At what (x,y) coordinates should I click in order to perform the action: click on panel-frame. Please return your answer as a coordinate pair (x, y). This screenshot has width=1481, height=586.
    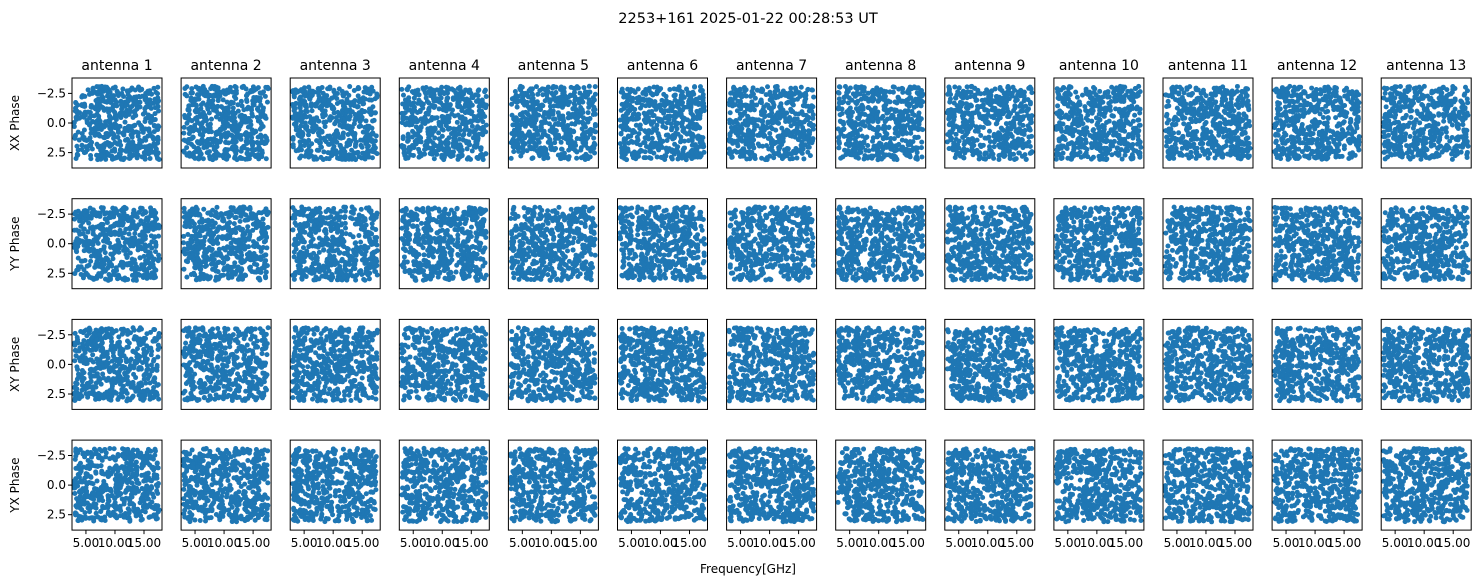
    Looking at the image, I should click on (662, 123).